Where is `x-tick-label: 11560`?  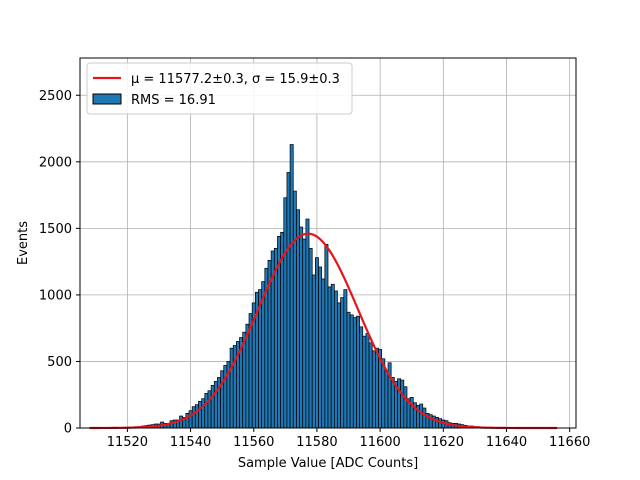
x-tick-label: 11560 is located at coordinates (253, 442).